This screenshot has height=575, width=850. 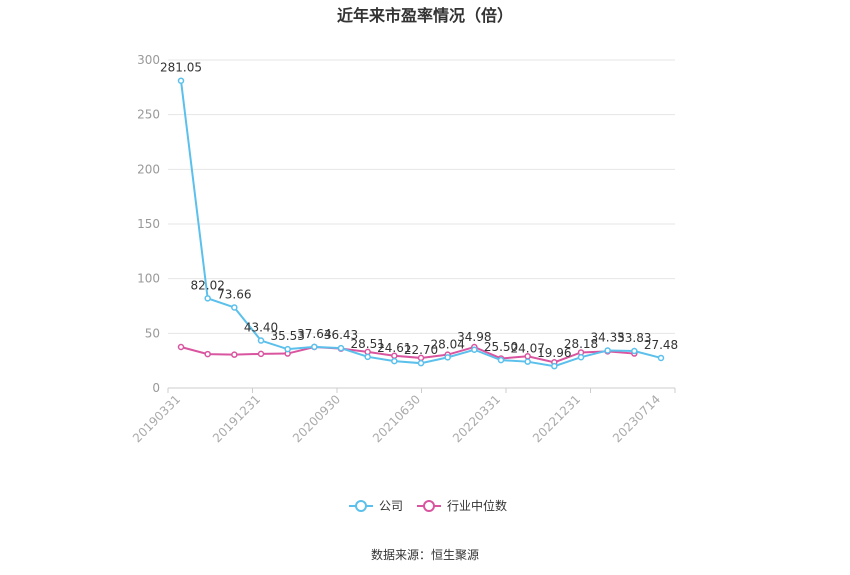 I want to click on x-tick-label: 20200930, so click(x=316, y=418).